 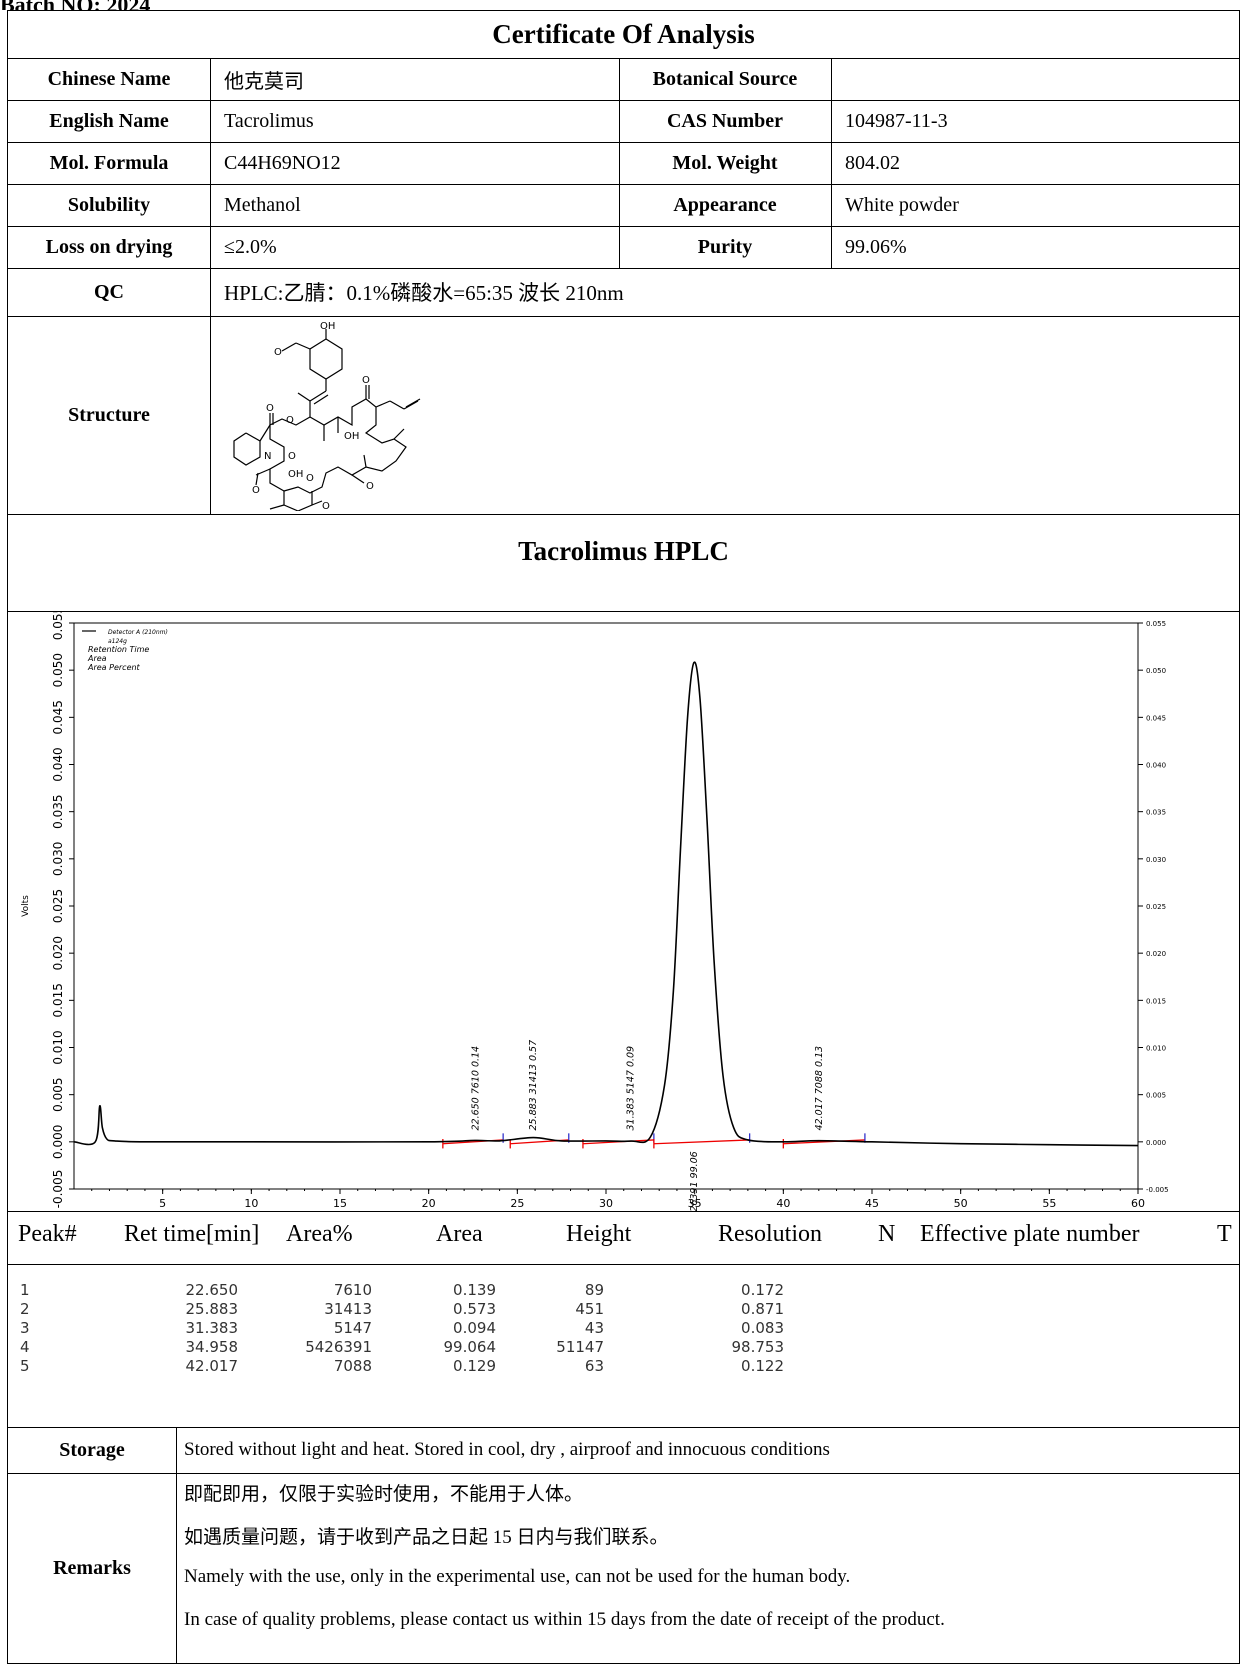 I want to click on legend-text: Area, so click(x=97, y=658).